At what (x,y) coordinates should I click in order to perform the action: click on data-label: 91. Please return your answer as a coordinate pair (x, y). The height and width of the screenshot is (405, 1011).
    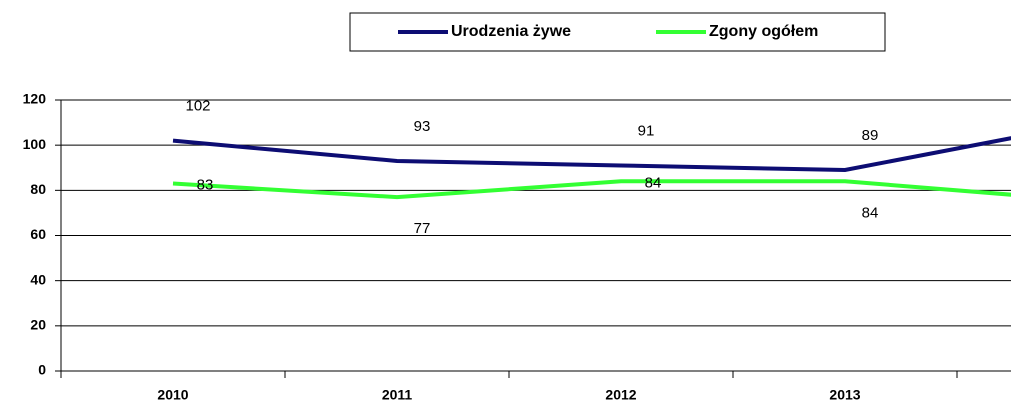
    Looking at the image, I should click on (646, 130).